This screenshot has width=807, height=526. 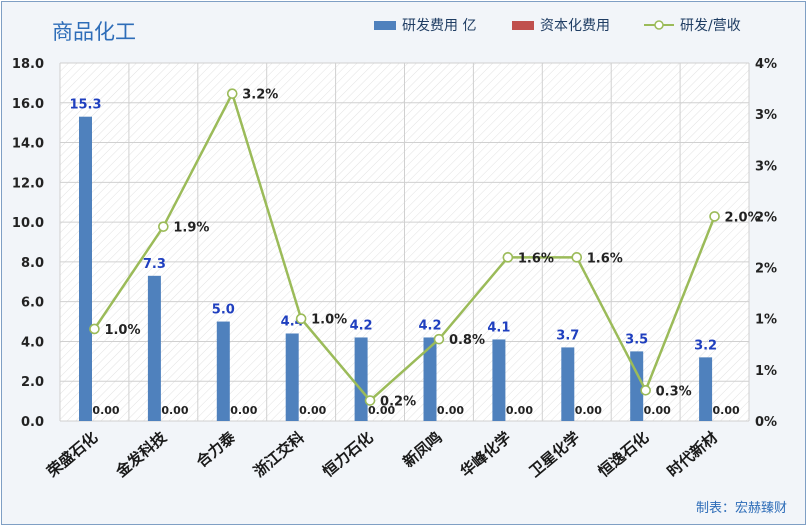 What do you see at coordinates (422, 449) in the screenshot?
I see `x-tick-label: 新凤鸣` at bounding box center [422, 449].